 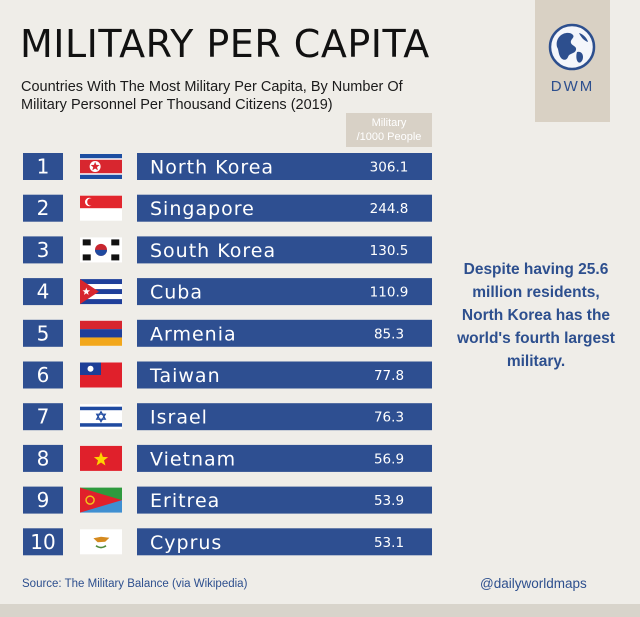 What do you see at coordinates (101, 208) in the screenshot?
I see `singapore-flag-icon` at bounding box center [101, 208].